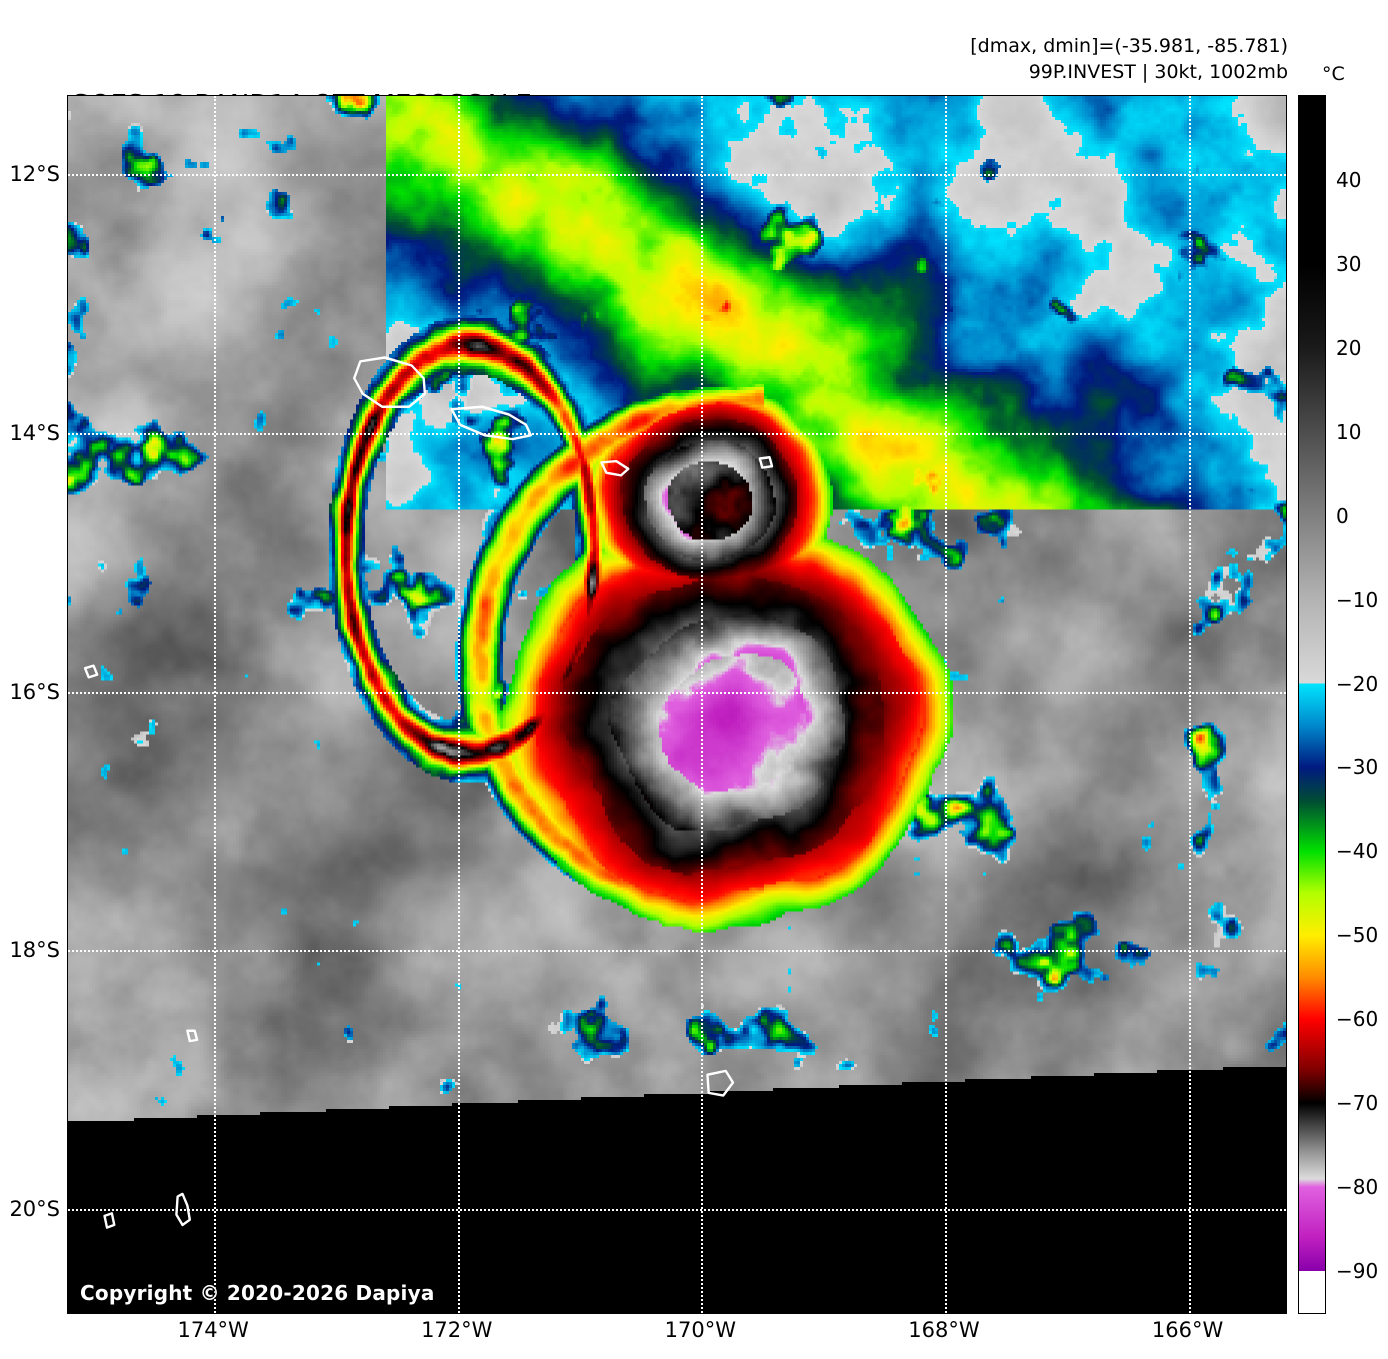 The height and width of the screenshot is (1359, 1388). Describe the element at coordinates (34, 691) in the screenshot. I see `y-axis-tick-label: 16°S` at that location.